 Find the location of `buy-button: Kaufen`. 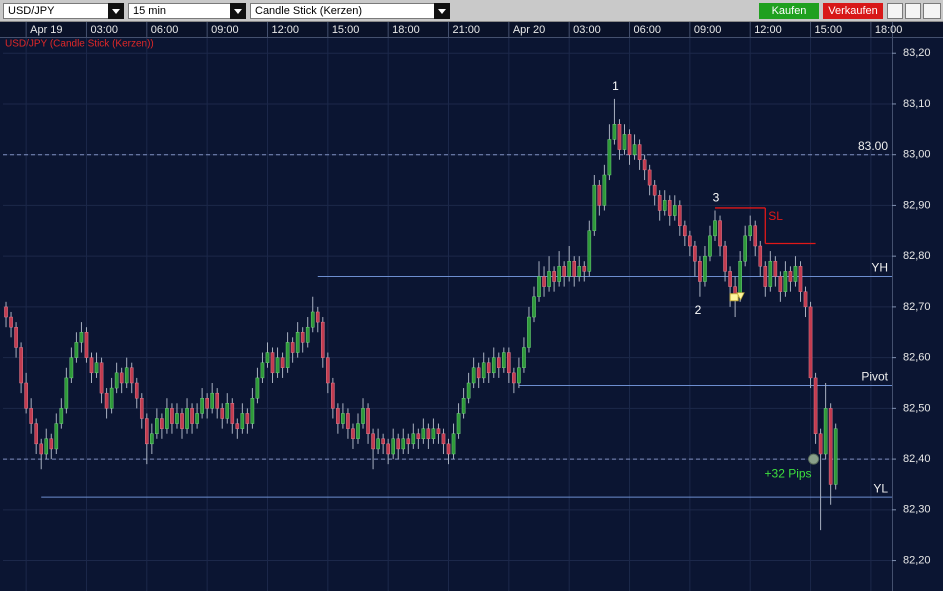

buy-button: Kaufen is located at coordinates (789, 11).